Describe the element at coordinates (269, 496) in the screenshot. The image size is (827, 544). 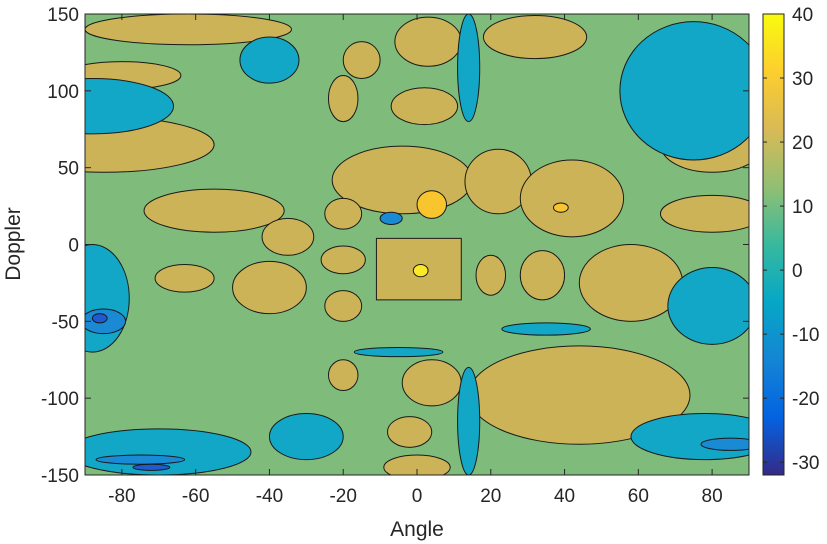
I see `x-tick-label: -40` at that location.